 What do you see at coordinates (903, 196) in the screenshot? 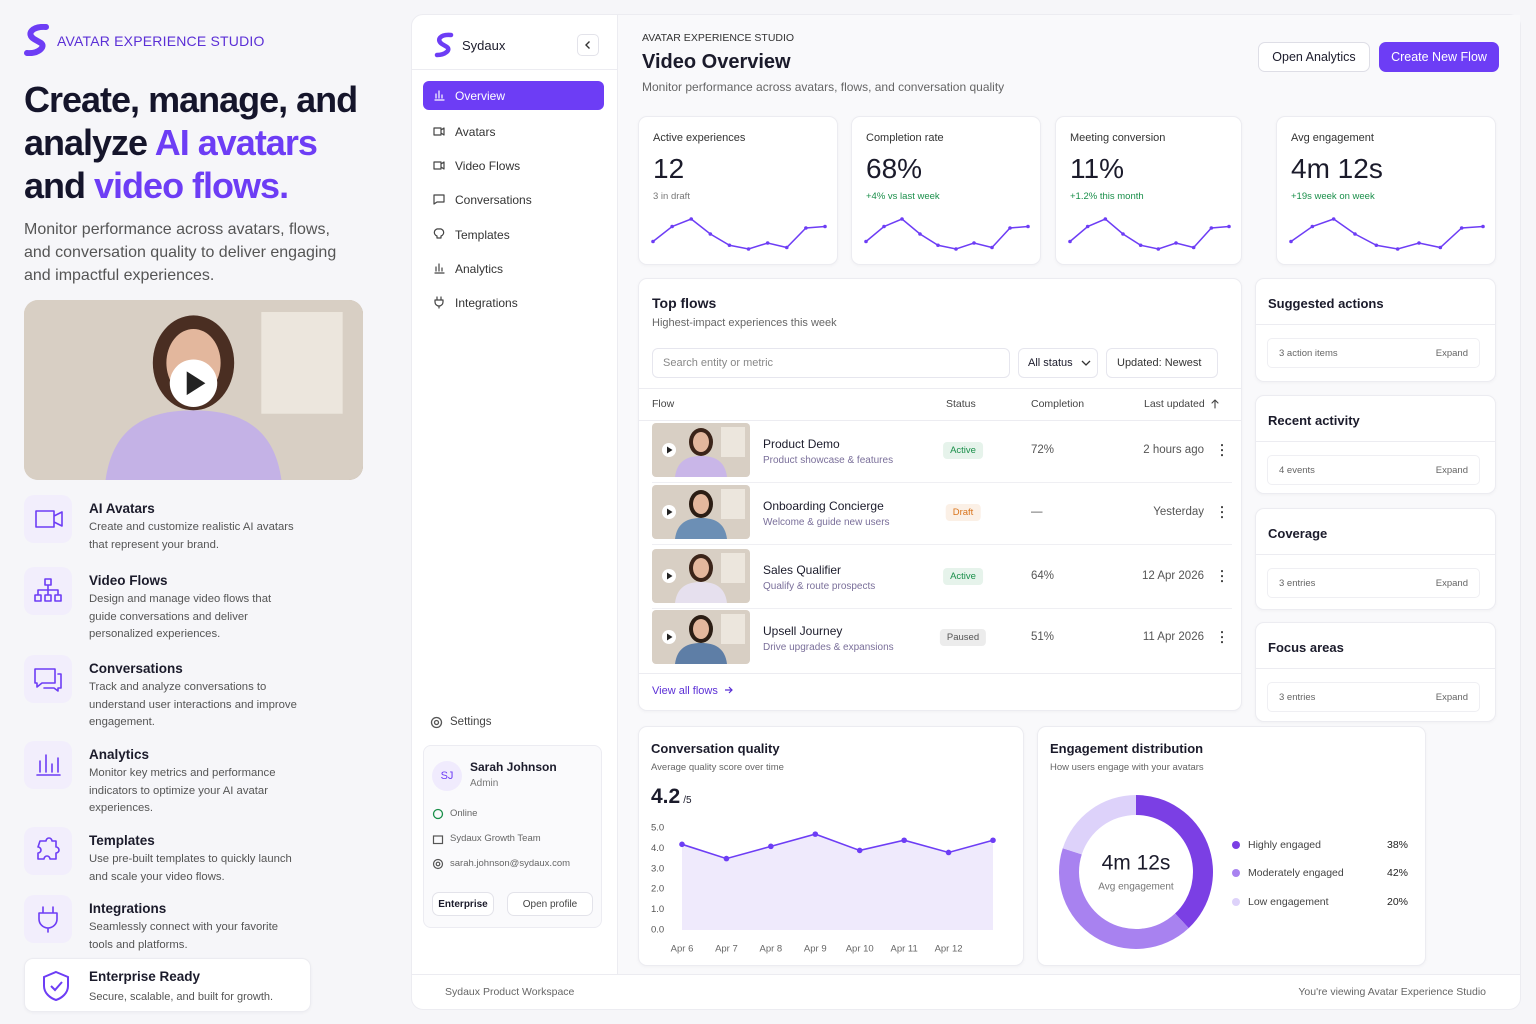
I see `kpi-note: +4% vs last week` at bounding box center [903, 196].